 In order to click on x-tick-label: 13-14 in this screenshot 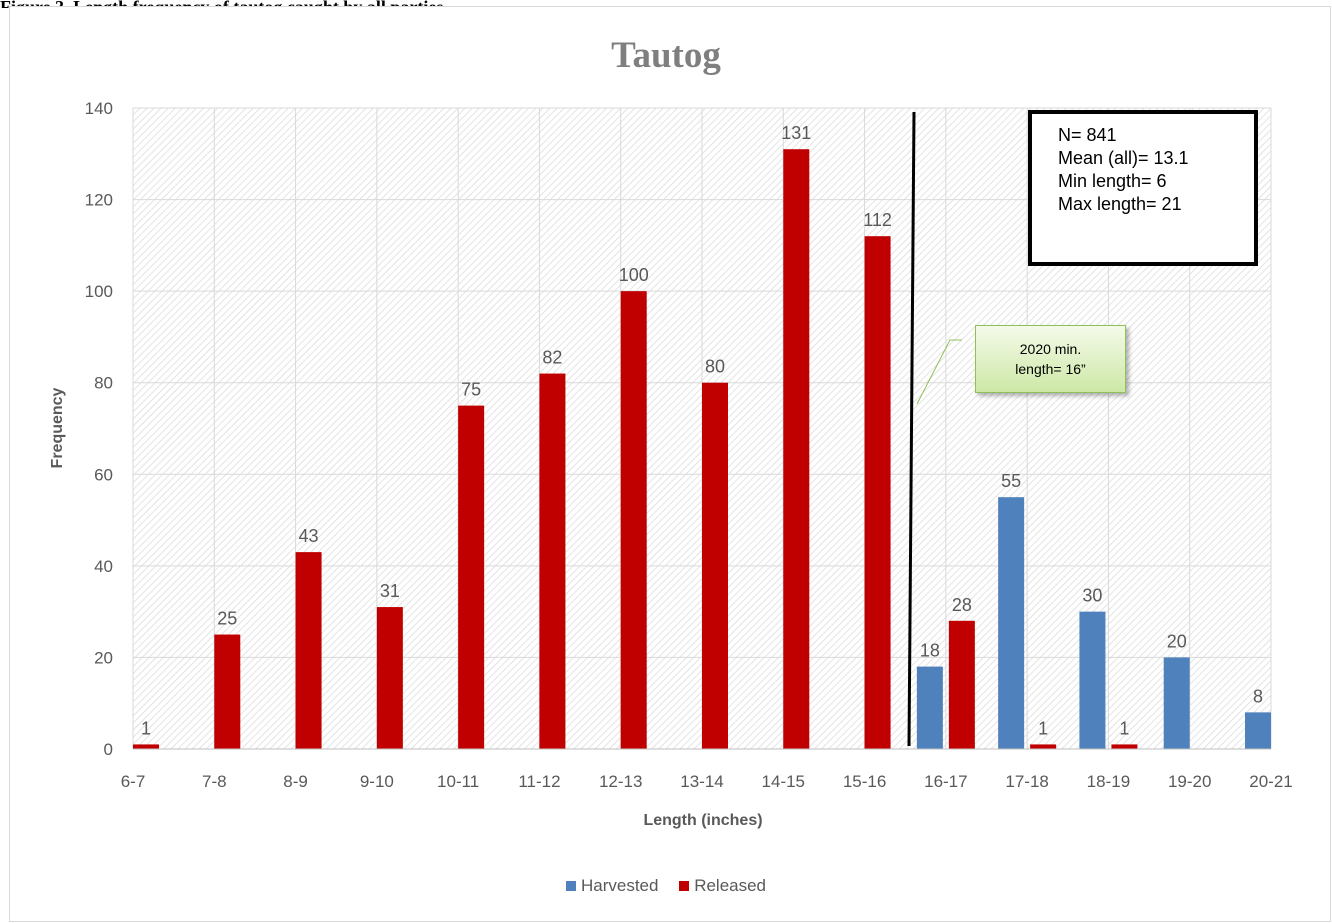, I will do `click(701, 781)`.